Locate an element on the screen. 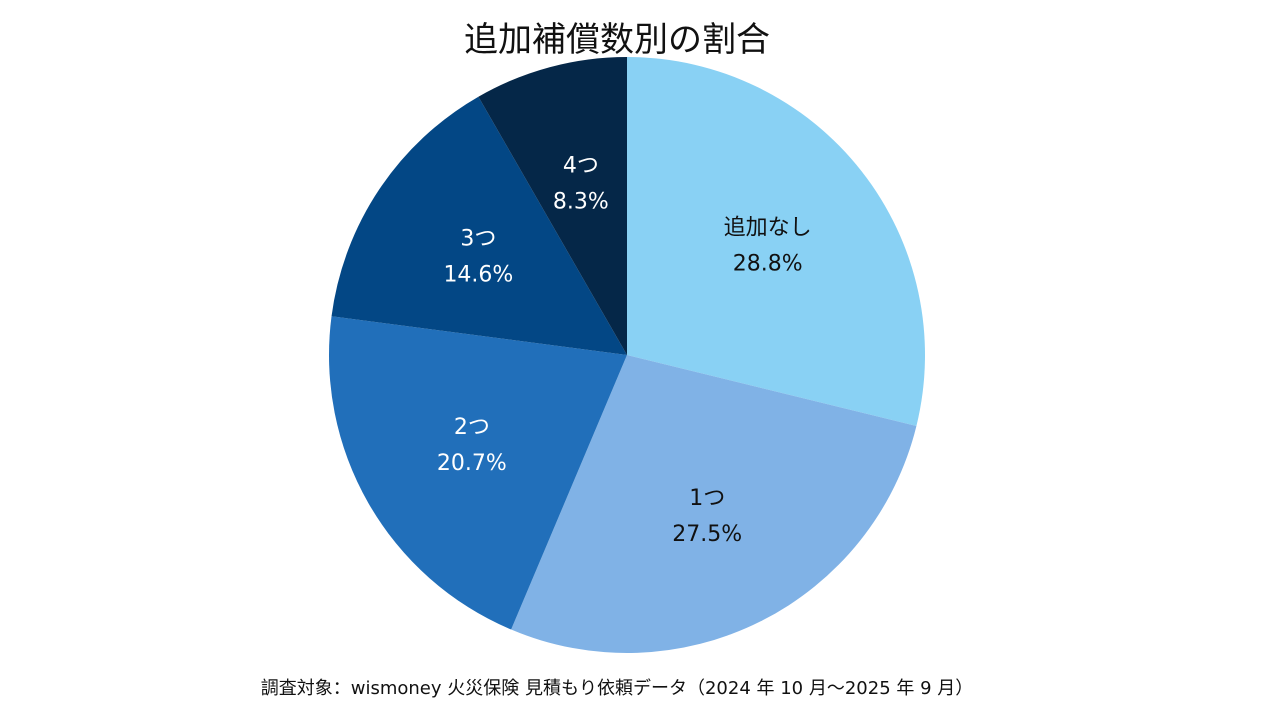 Image resolution: width=1280 pixels, height=720 pixels. slice-category-label: 2つ is located at coordinates (472, 427).